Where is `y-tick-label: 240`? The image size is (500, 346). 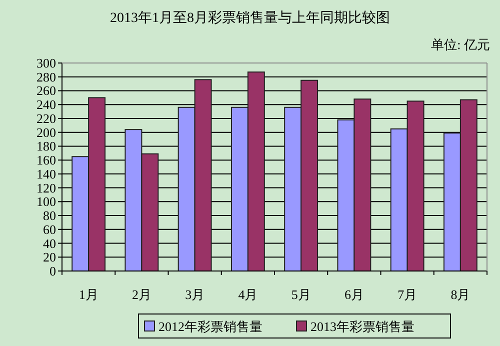 y-tick-label: 240 is located at coordinates (46, 104).